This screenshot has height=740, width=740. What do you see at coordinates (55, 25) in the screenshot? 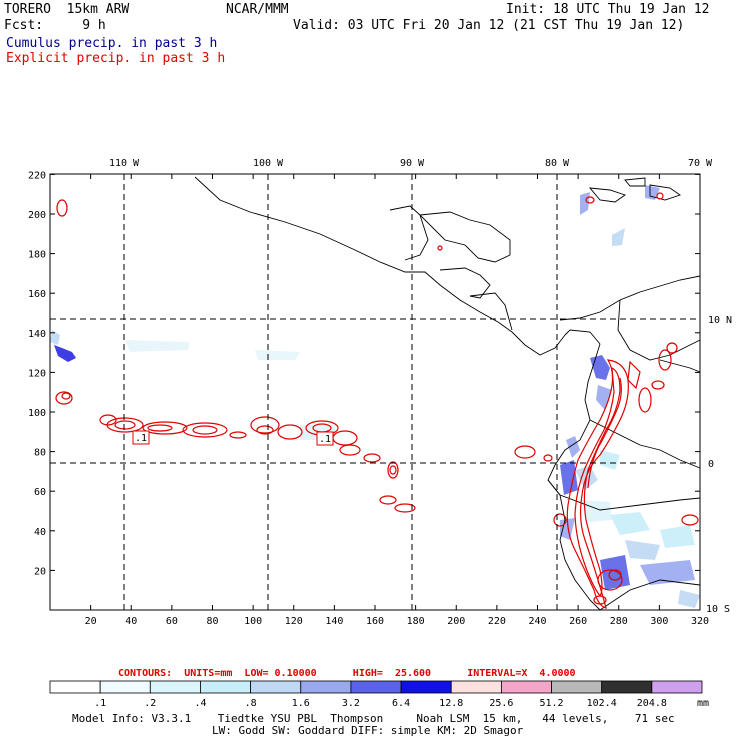
I see `forecast-hour: Fcst: 9 h` at bounding box center [55, 25].